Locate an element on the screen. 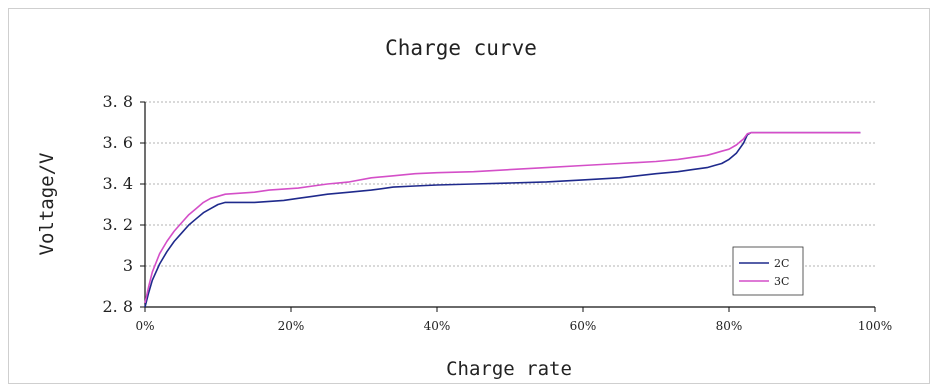  y-tick-label: 3. 8 is located at coordinates (117, 101).